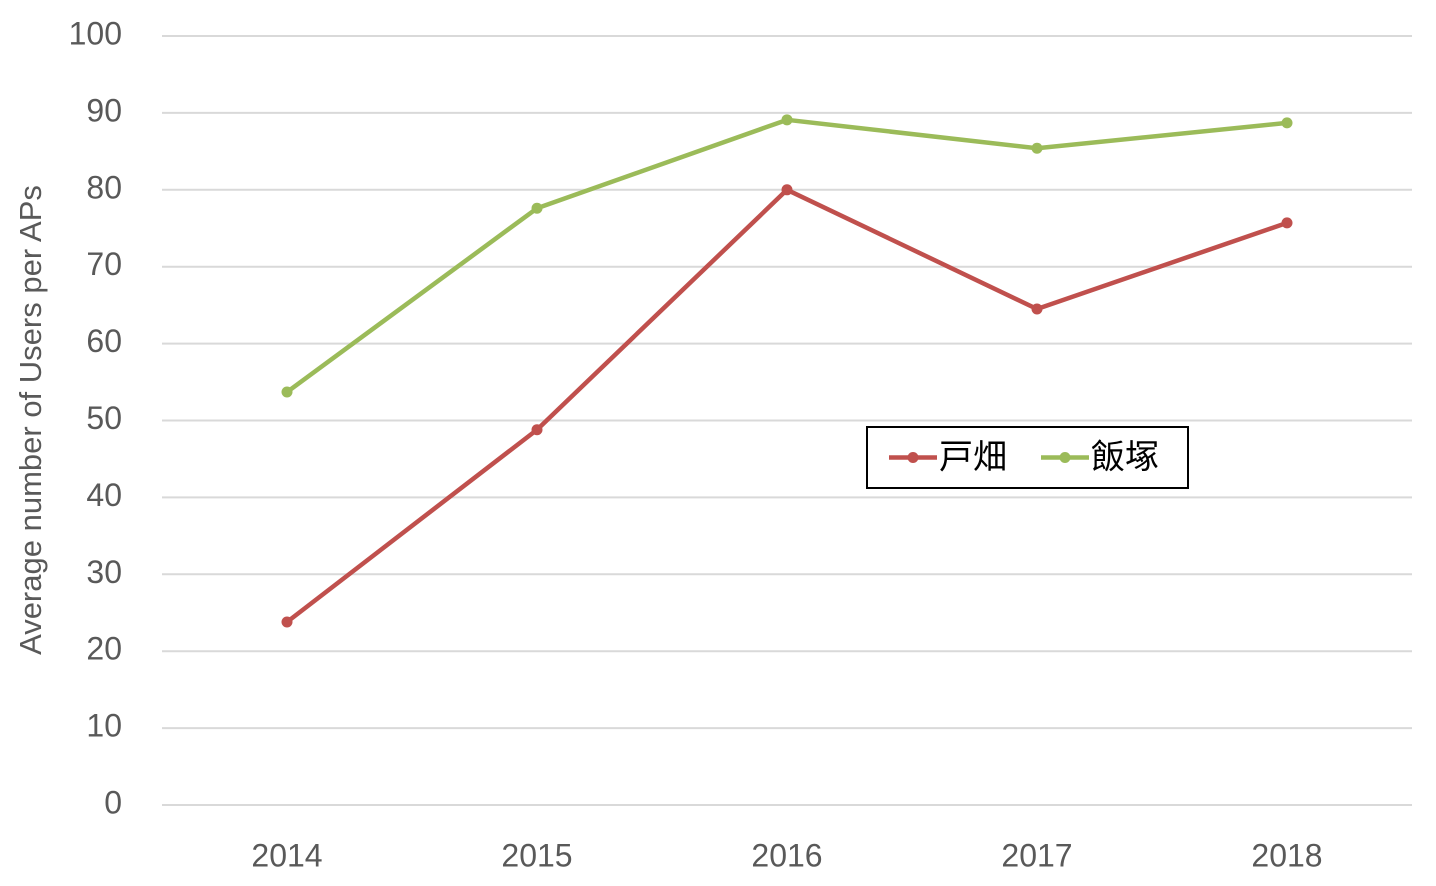  Describe the element at coordinates (104, 341) in the screenshot. I see `y-tick-label: 60` at that location.